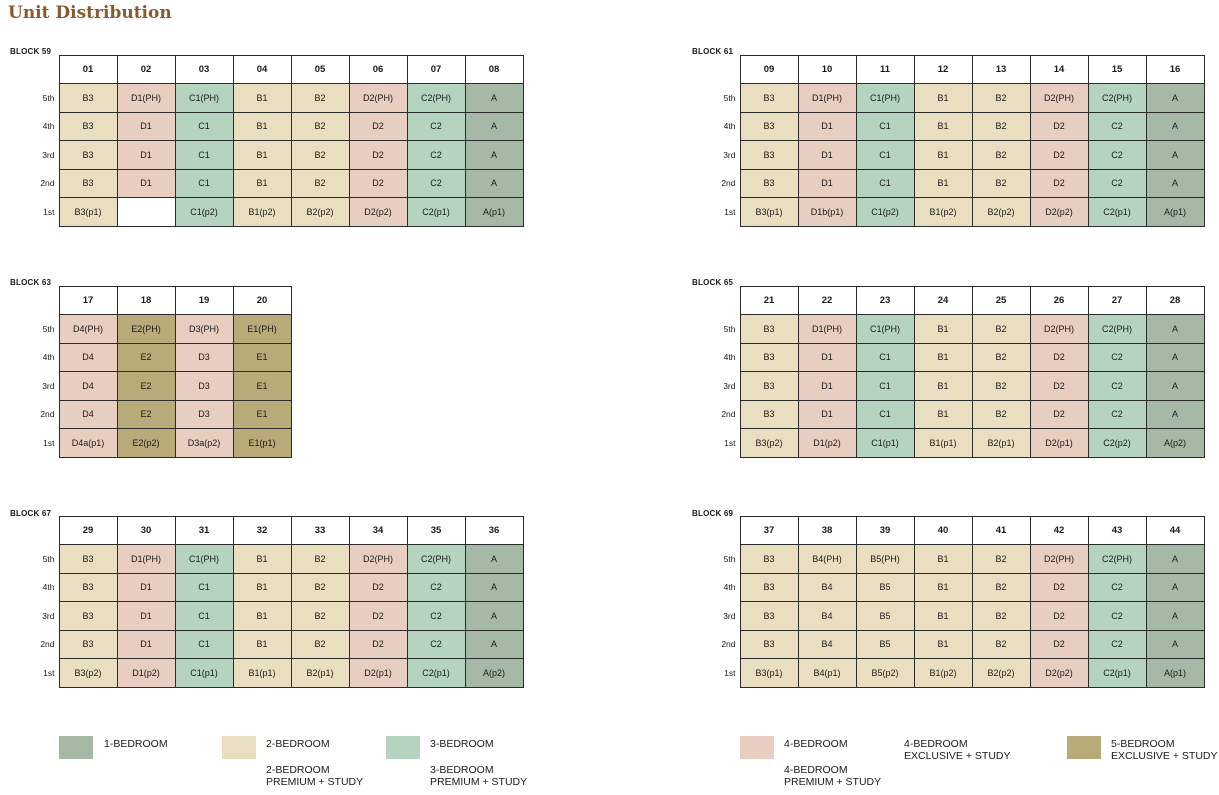 This screenshot has width=1219, height=795. What do you see at coordinates (146, 443) in the screenshot?
I see `unit-cell: E2(p2)` at bounding box center [146, 443].